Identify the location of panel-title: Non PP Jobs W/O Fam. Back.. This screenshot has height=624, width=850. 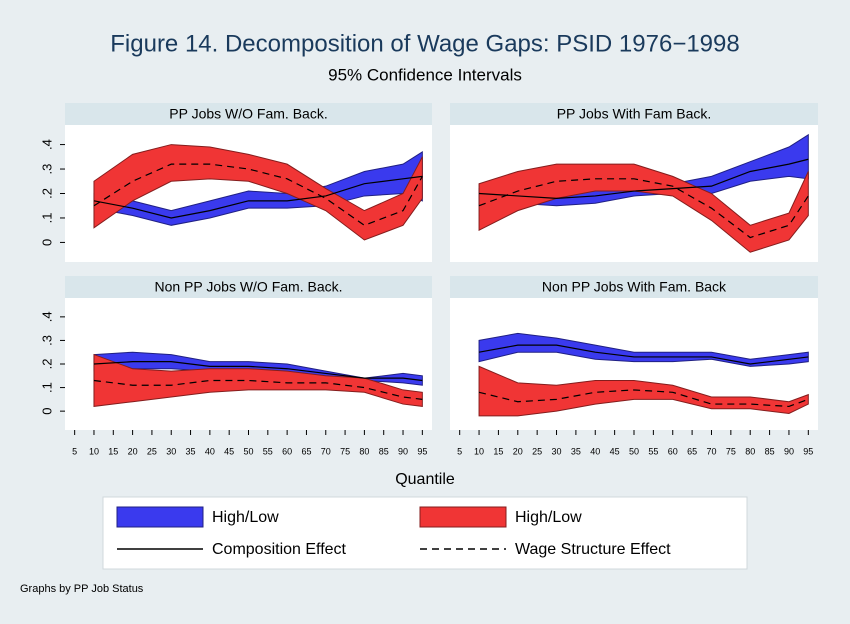
(248, 287).